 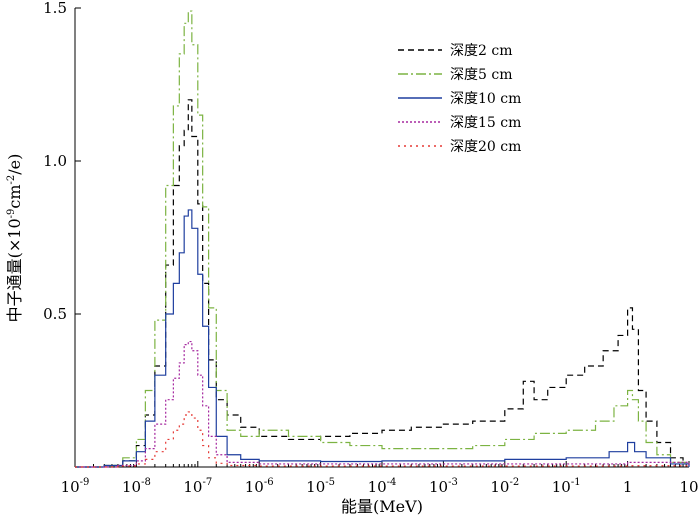 I want to click on x-tick-exponent: -4, so click(x=392, y=482).